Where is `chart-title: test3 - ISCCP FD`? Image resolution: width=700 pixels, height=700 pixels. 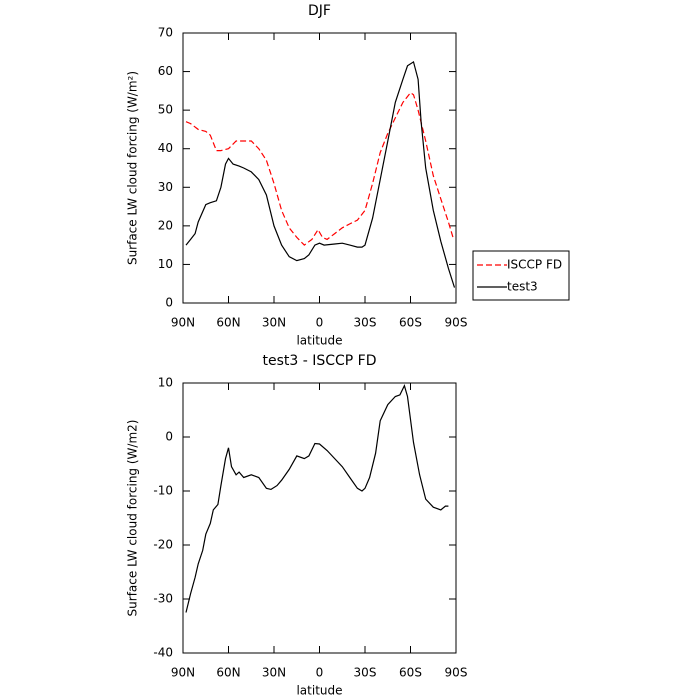 chart-title: test3 - ISCCP FD is located at coordinates (319, 361).